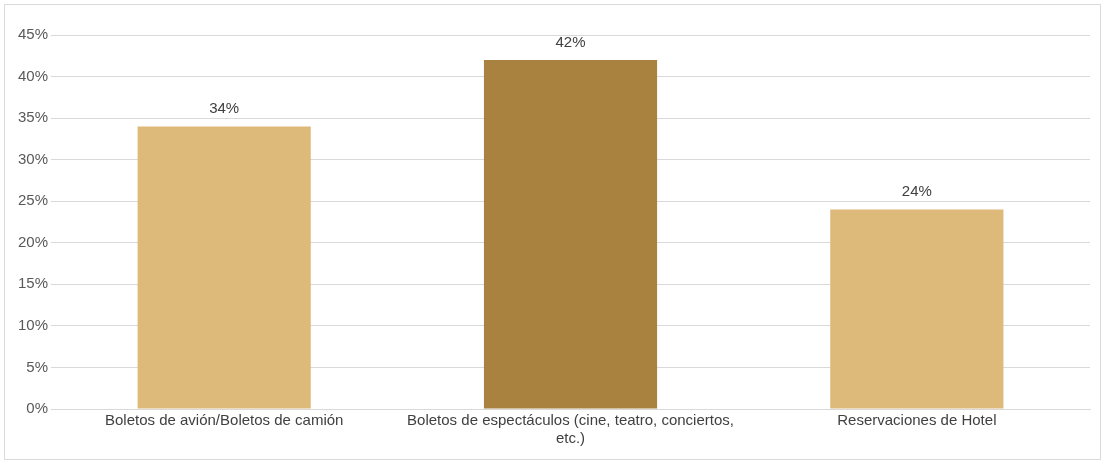  I want to click on y-tick-label: 5%, so click(37, 366).